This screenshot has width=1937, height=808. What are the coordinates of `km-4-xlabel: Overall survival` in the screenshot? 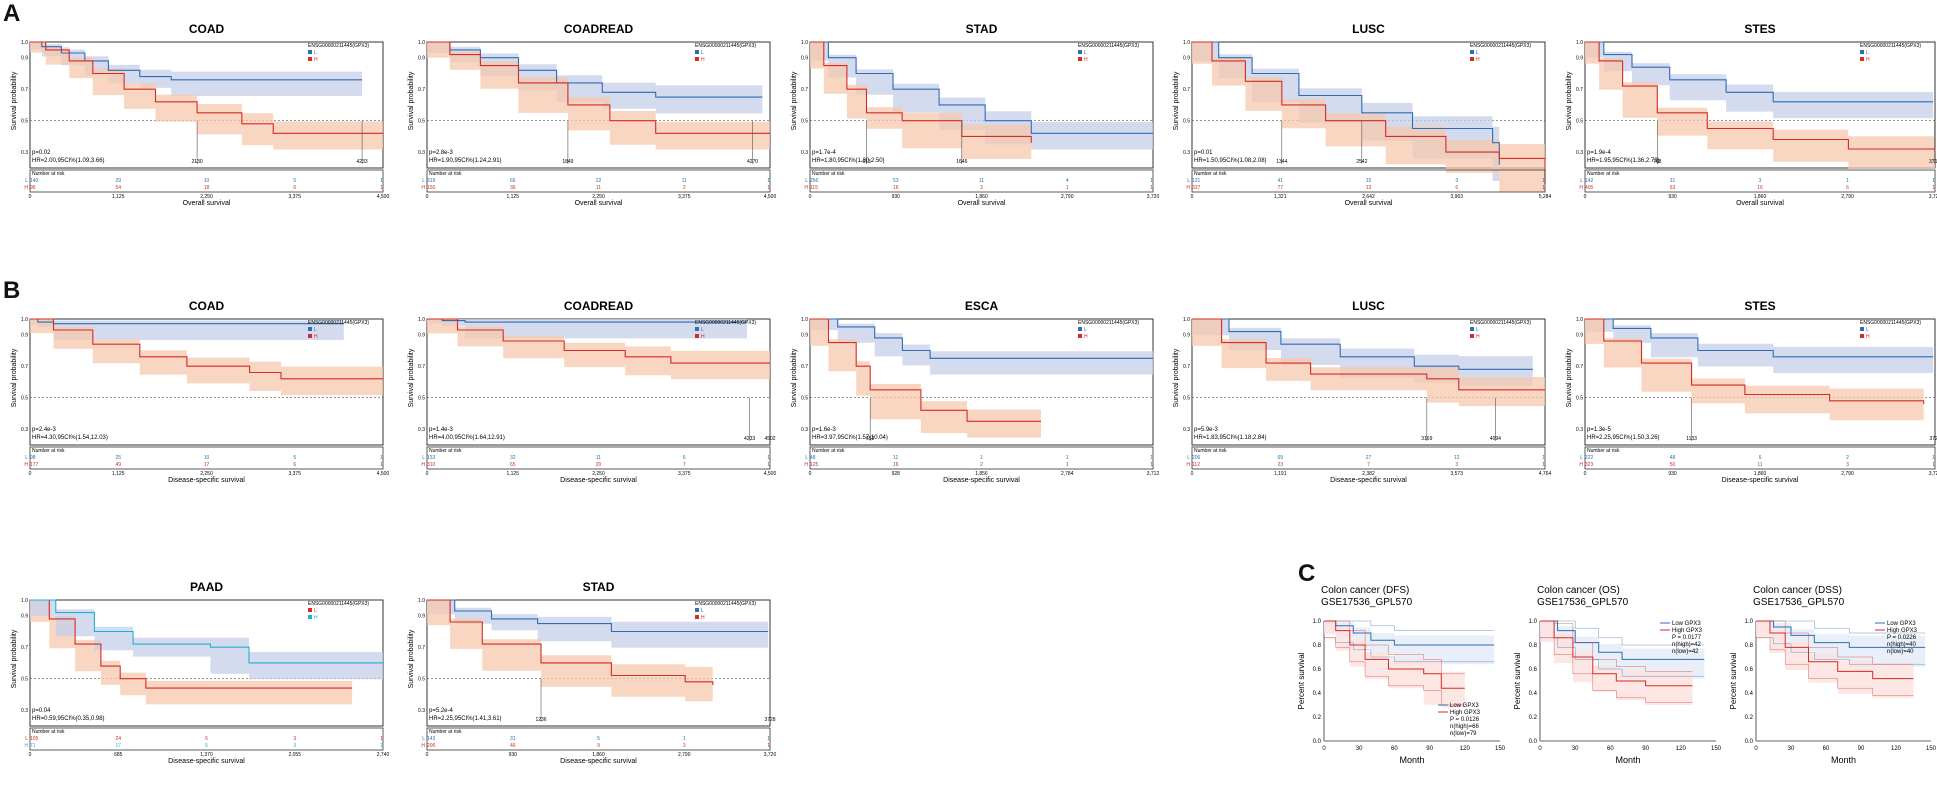 It's located at (1760, 203).